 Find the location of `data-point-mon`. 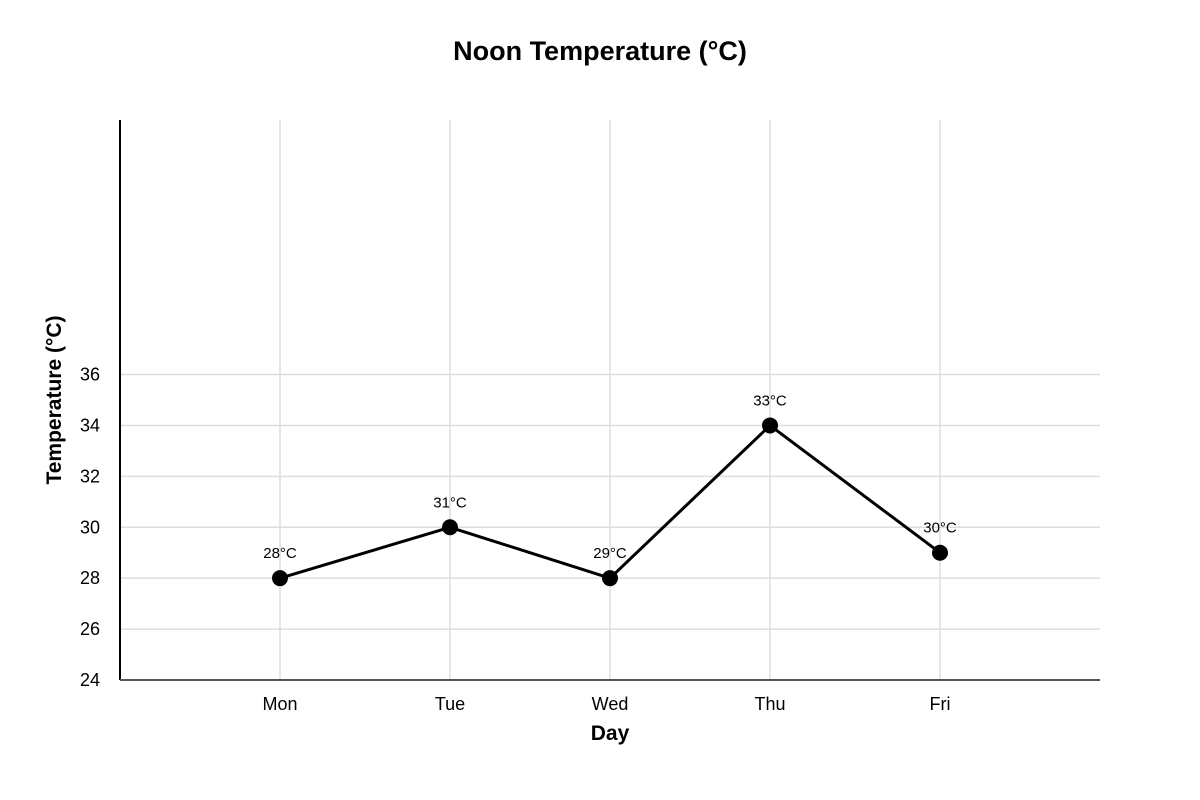

data-point-mon is located at coordinates (280, 578).